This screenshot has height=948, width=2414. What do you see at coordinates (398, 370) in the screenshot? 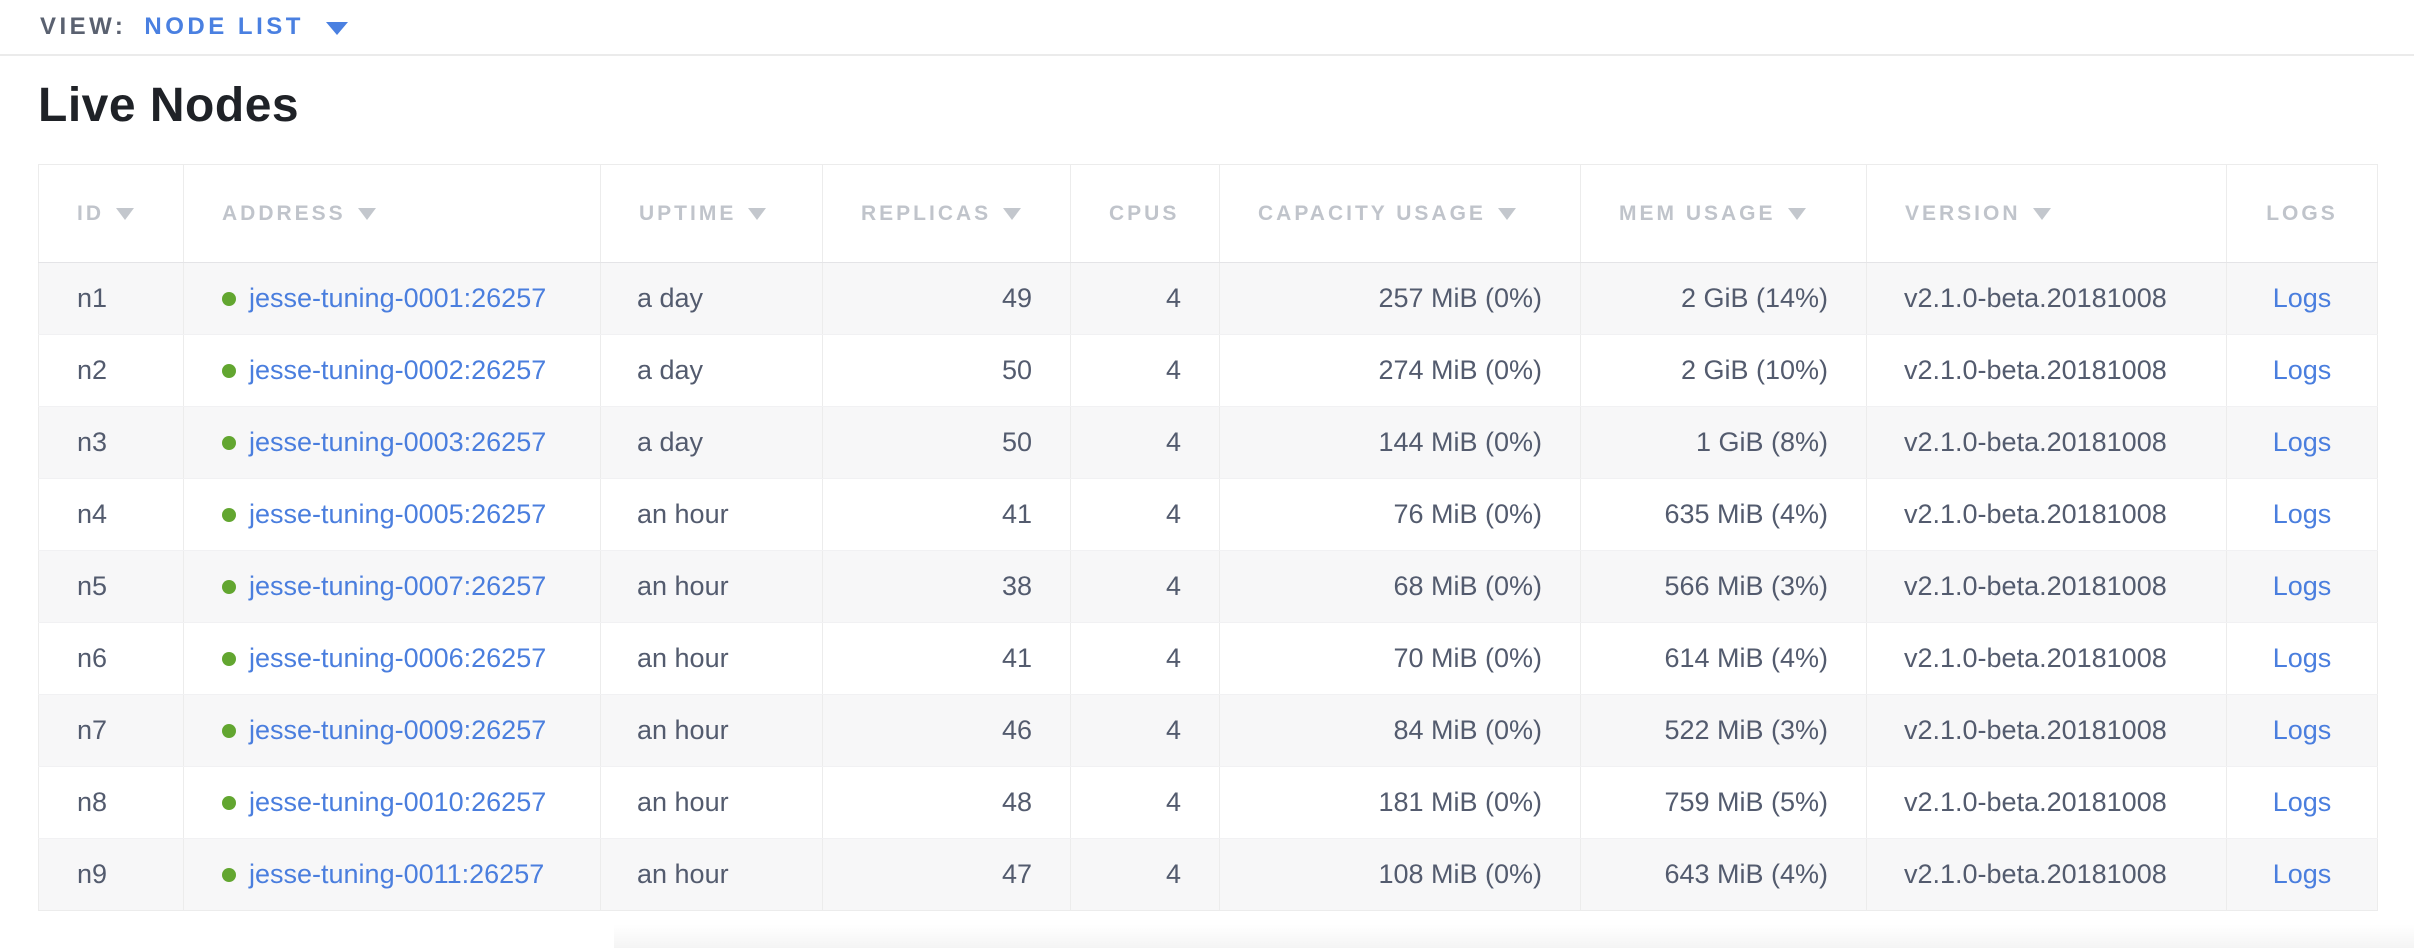
I see `node-address-link: jesse-tuning-0002:26257` at bounding box center [398, 370].